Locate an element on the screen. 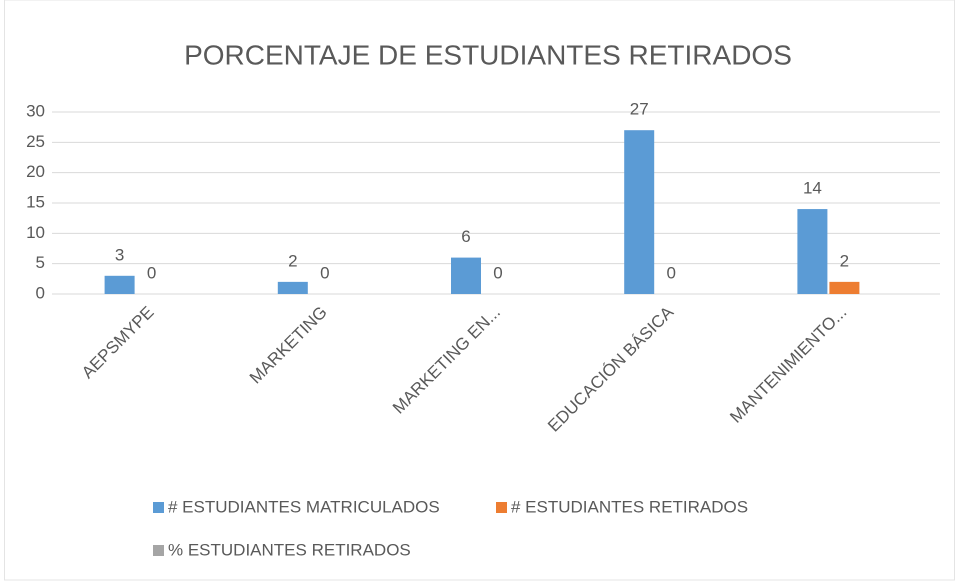 This screenshot has width=956, height=581. chart-title: PORCENTAJE DE ESTUDIANTES RETIRADOS is located at coordinates (488, 54).